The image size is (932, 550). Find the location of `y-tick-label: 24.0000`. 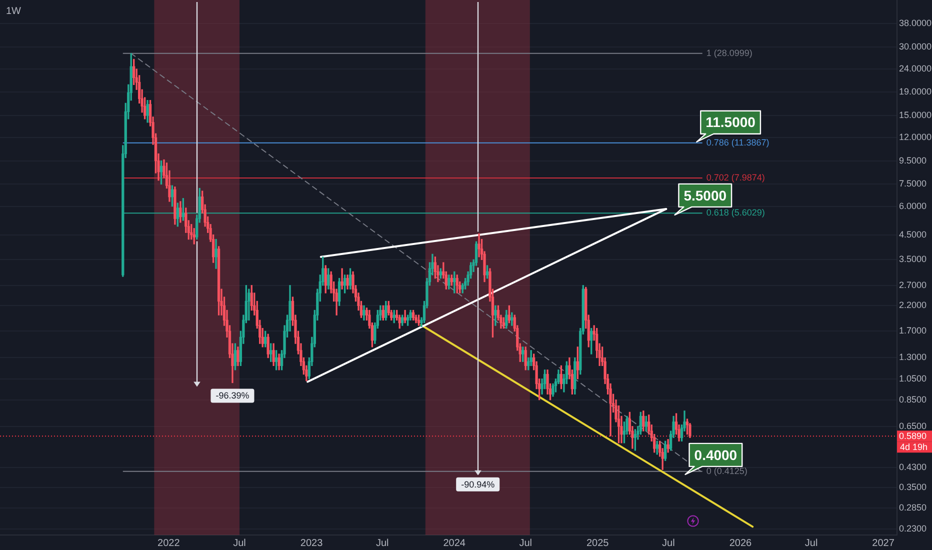

y-tick-label: 24.0000 is located at coordinates (915, 69).